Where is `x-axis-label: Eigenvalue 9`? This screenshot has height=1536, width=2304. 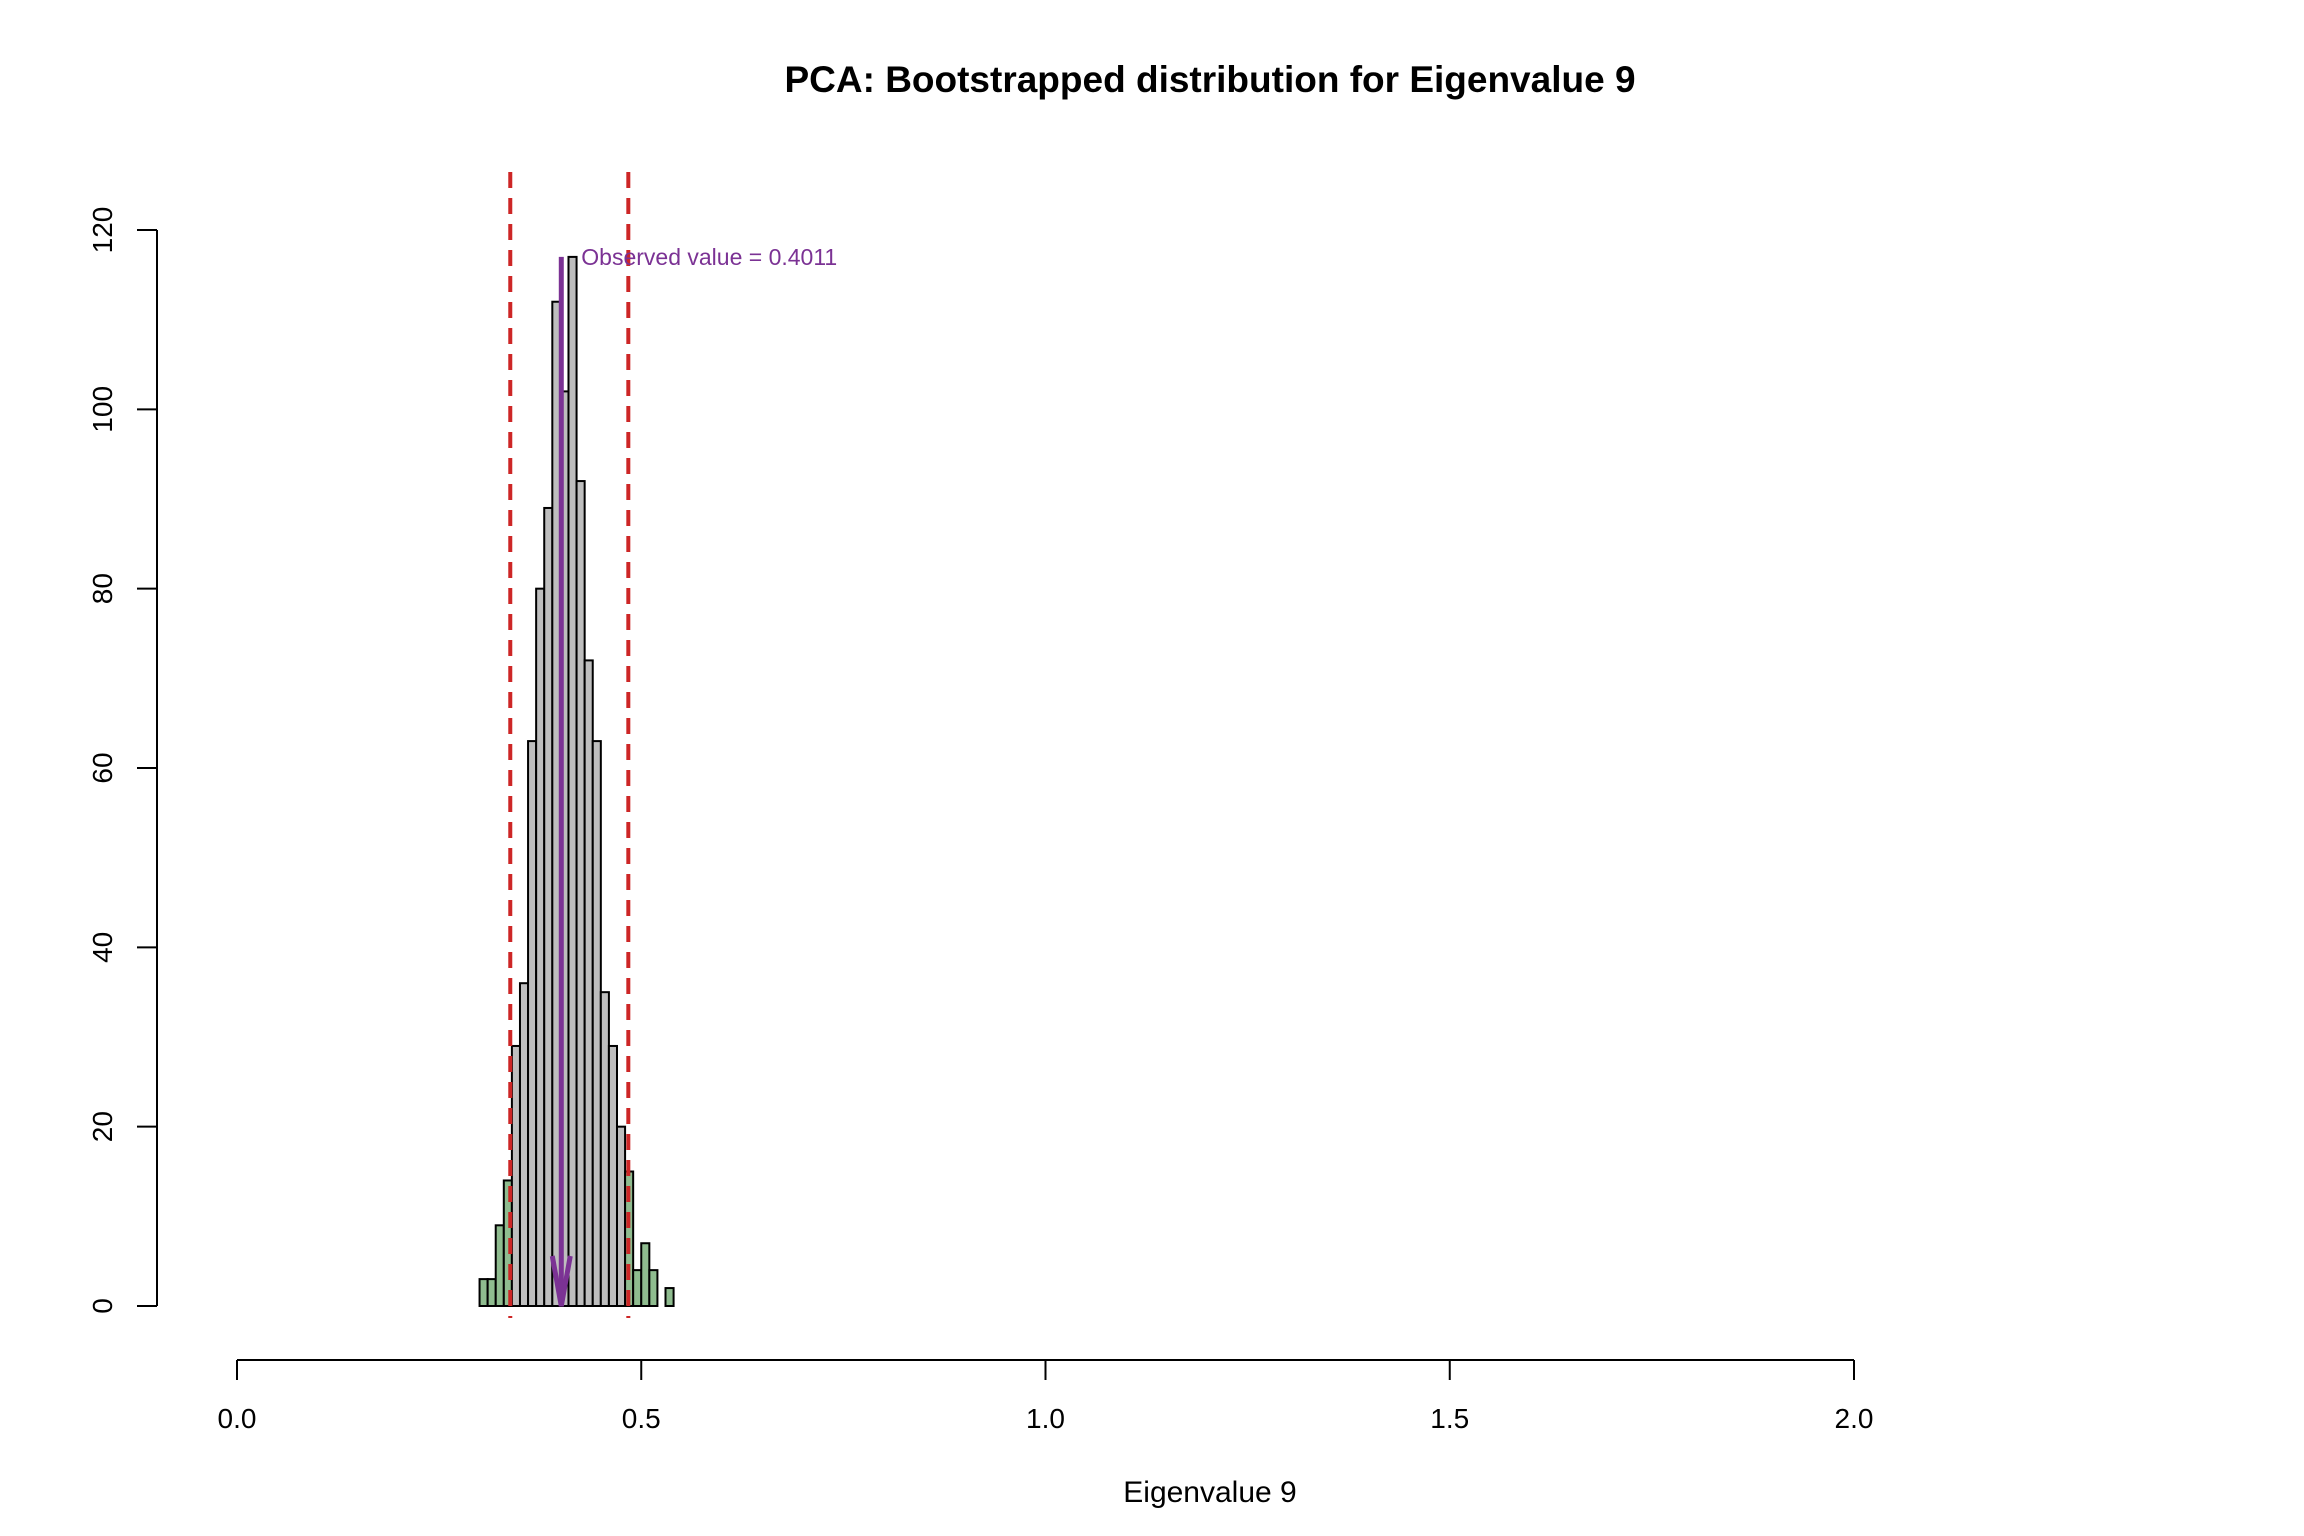
x-axis-label: Eigenvalue 9 is located at coordinates (1209, 1492).